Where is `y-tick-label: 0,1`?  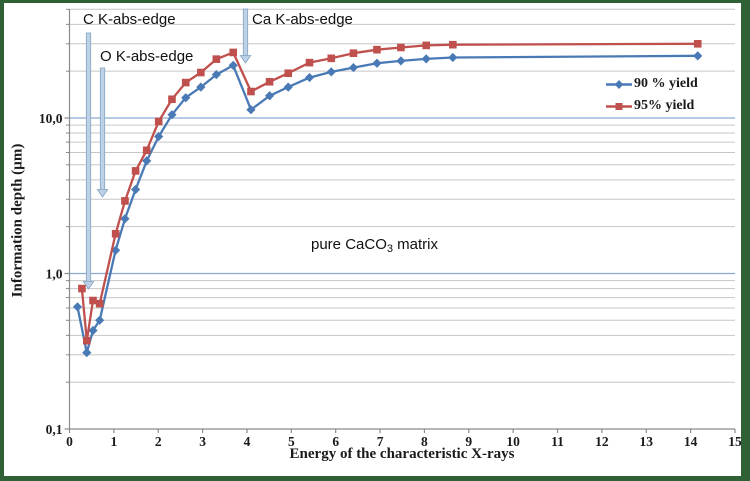 y-tick-label: 0,1 is located at coordinates (54, 429).